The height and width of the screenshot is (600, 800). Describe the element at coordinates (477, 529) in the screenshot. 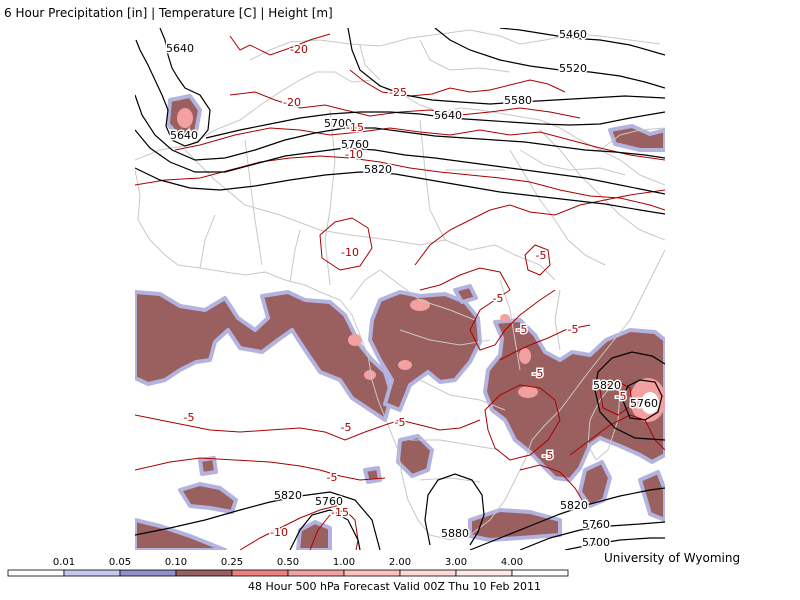

I see `height-contour-5760-south` at that location.